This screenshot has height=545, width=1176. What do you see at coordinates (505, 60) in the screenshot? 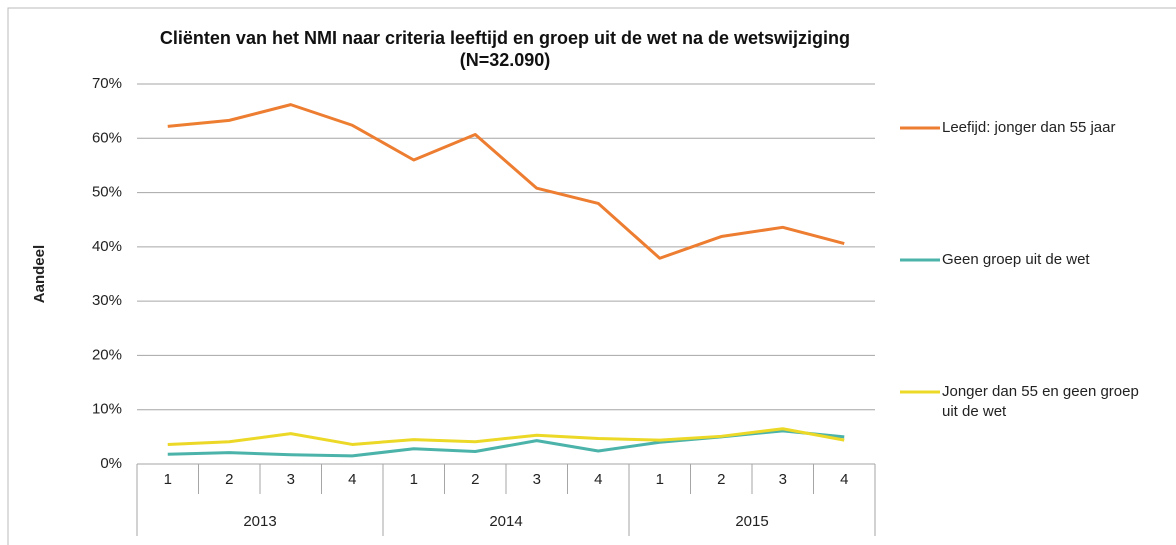
I see `chart-title: (N=32.090)` at bounding box center [505, 60].